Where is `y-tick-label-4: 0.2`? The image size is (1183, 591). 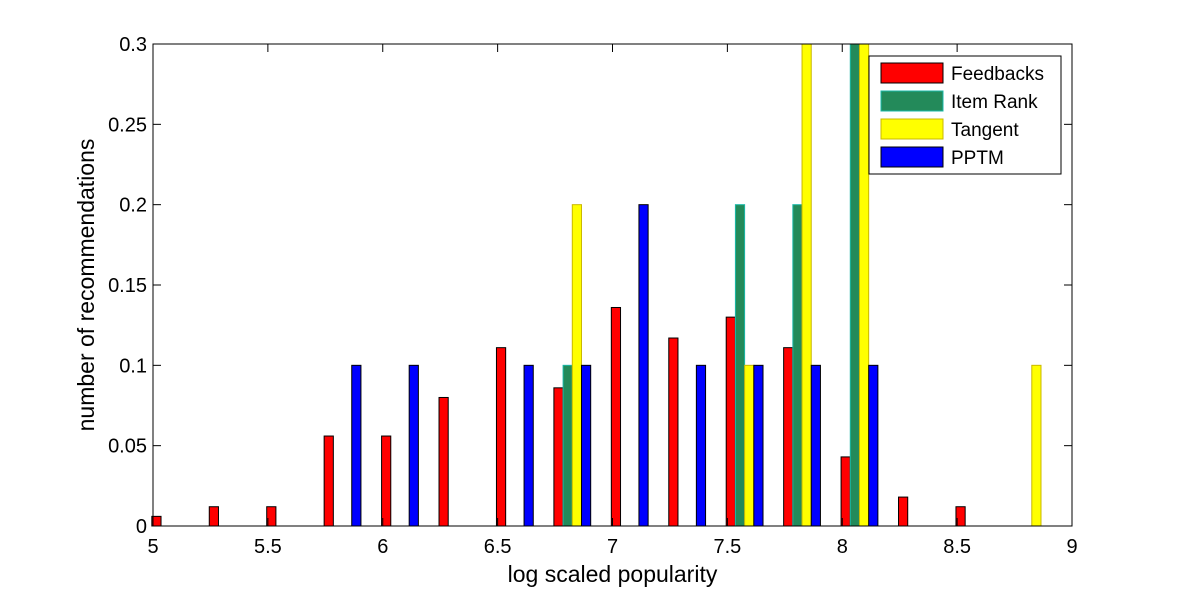 y-tick-label-4: 0.2 is located at coordinates (133, 206).